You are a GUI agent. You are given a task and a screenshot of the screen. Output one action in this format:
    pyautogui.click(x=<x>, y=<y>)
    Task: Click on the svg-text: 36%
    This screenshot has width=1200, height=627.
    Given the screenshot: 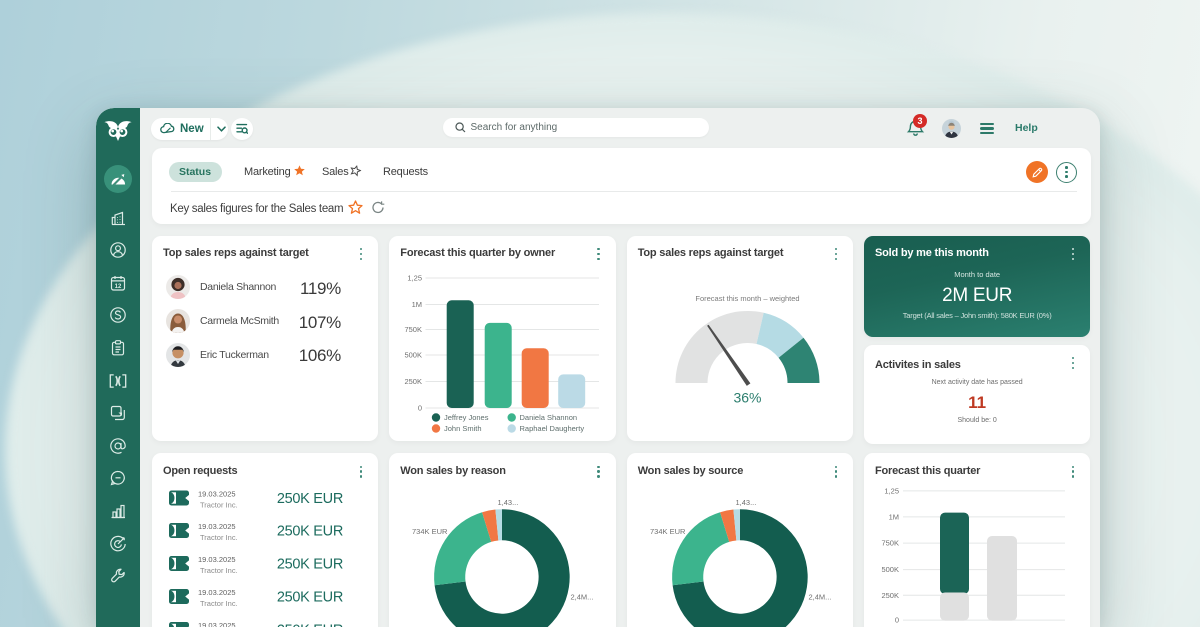 What is the action you would take?
    pyautogui.click(x=747, y=397)
    